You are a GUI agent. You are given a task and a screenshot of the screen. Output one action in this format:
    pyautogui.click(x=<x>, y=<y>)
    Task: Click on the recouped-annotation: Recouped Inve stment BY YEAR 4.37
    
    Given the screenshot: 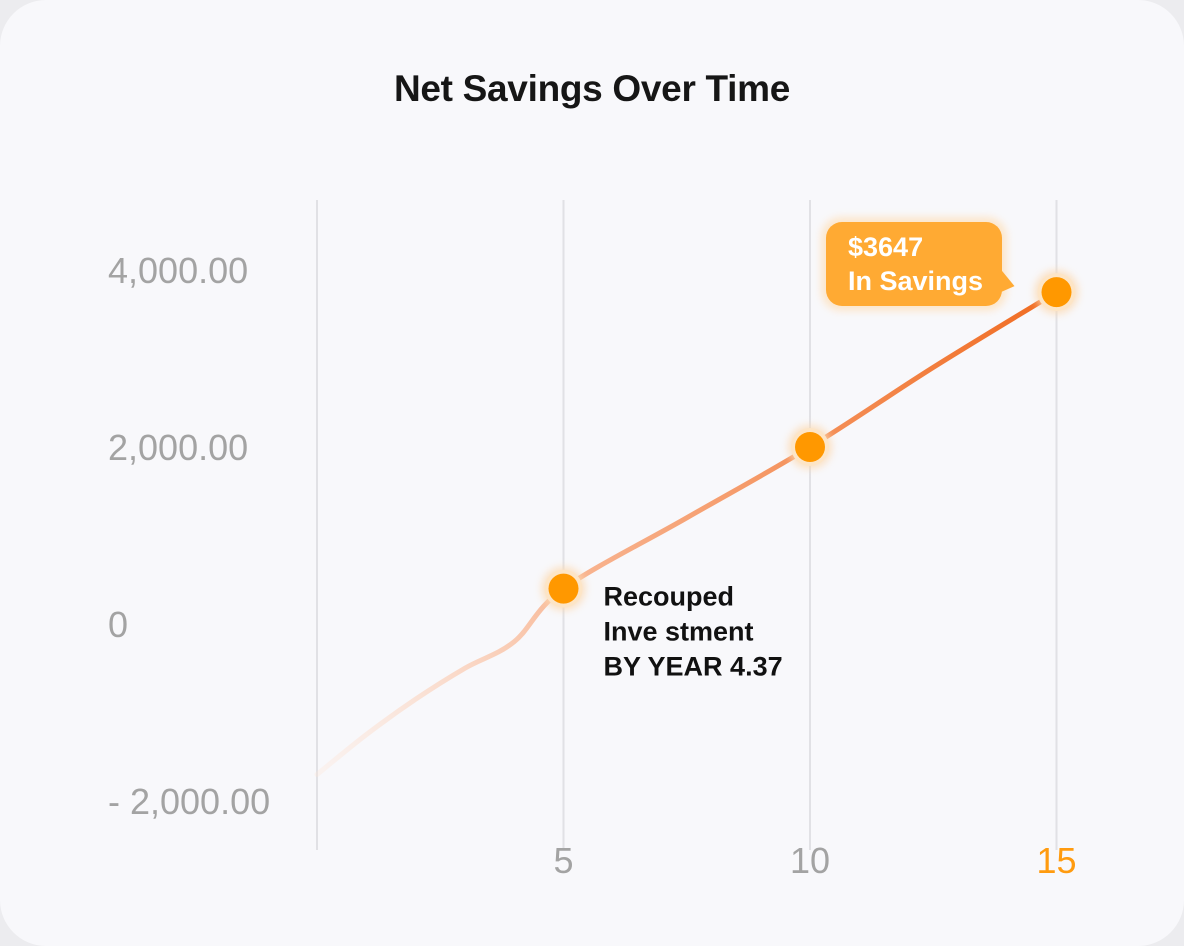 What is the action you would take?
    pyautogui.click(x=693, y=632)
    